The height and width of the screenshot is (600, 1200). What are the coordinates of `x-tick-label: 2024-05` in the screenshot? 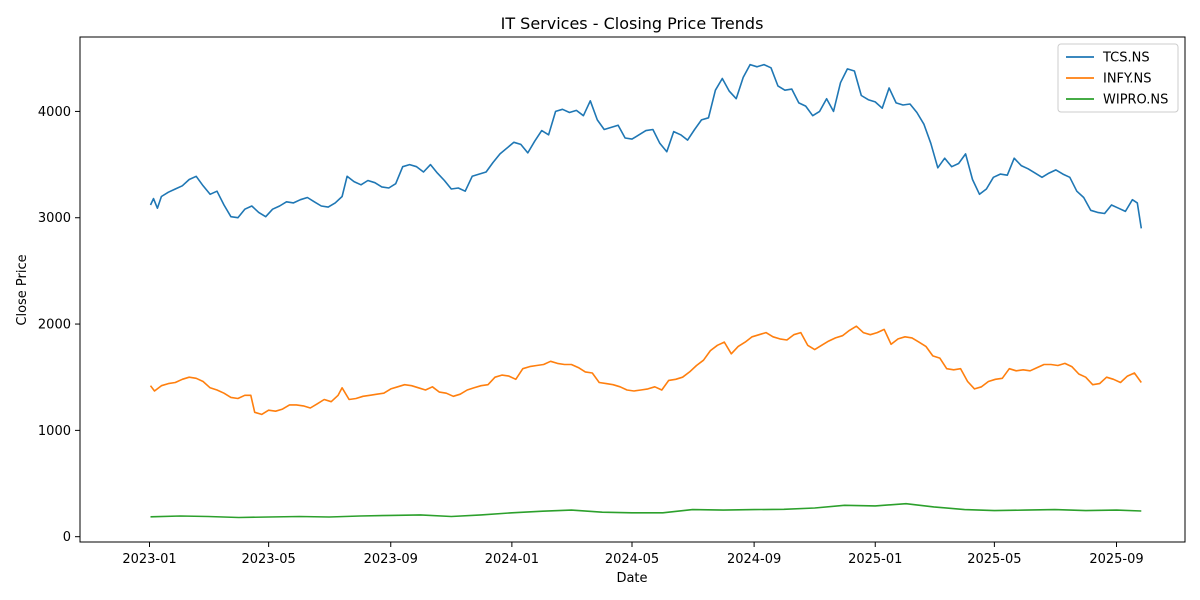 It's located at (632, 559).